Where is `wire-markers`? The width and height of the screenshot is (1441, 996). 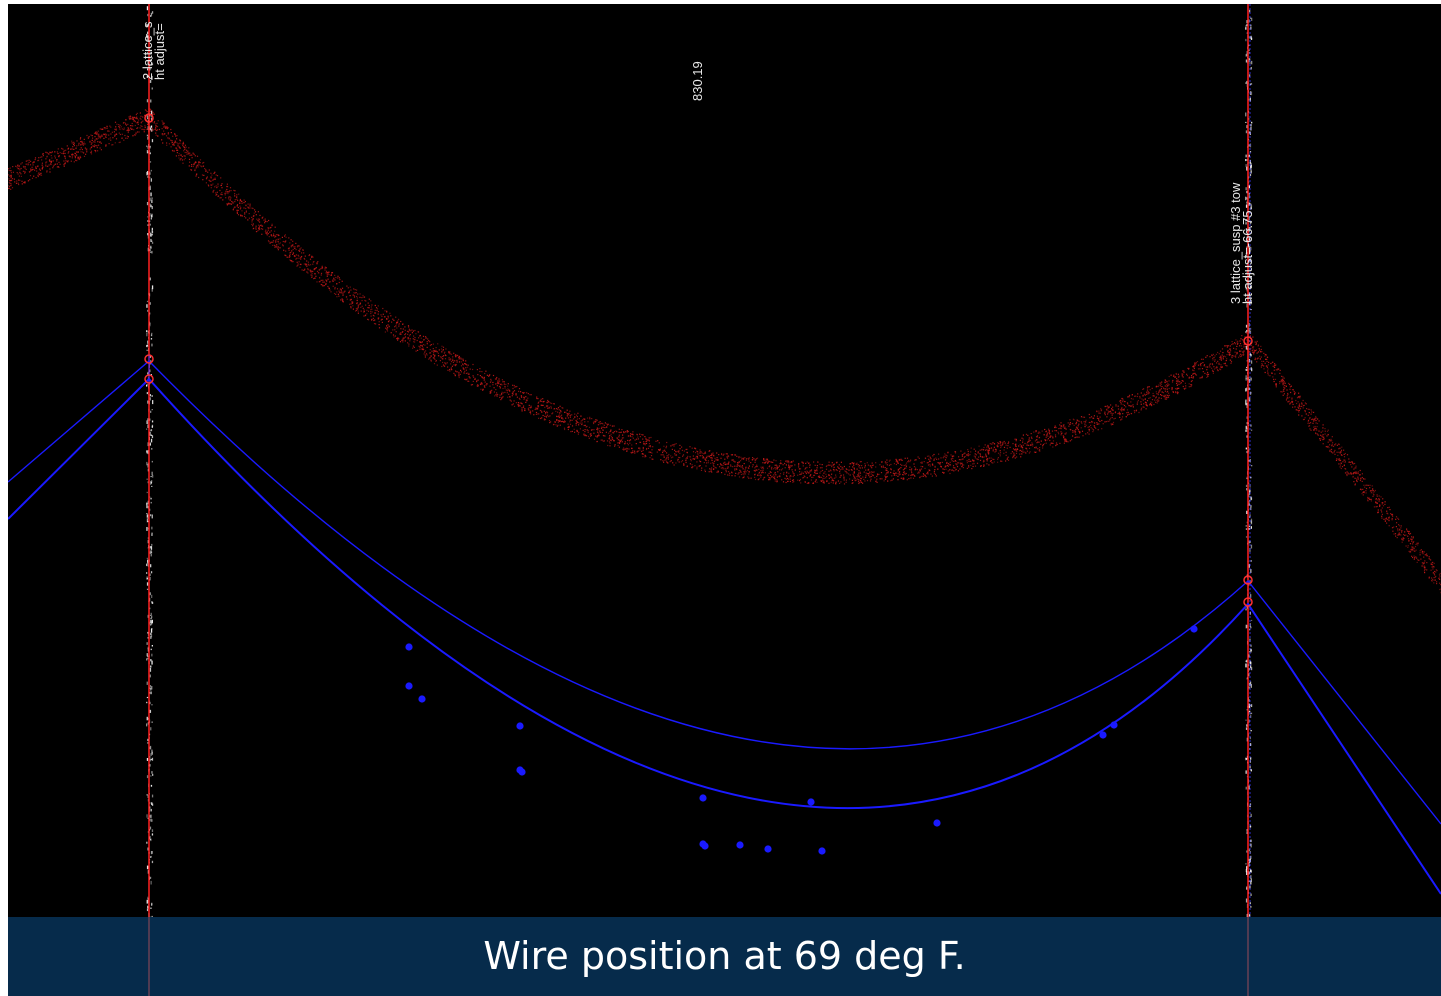
wire-markers is located at coordinates (801, 740).